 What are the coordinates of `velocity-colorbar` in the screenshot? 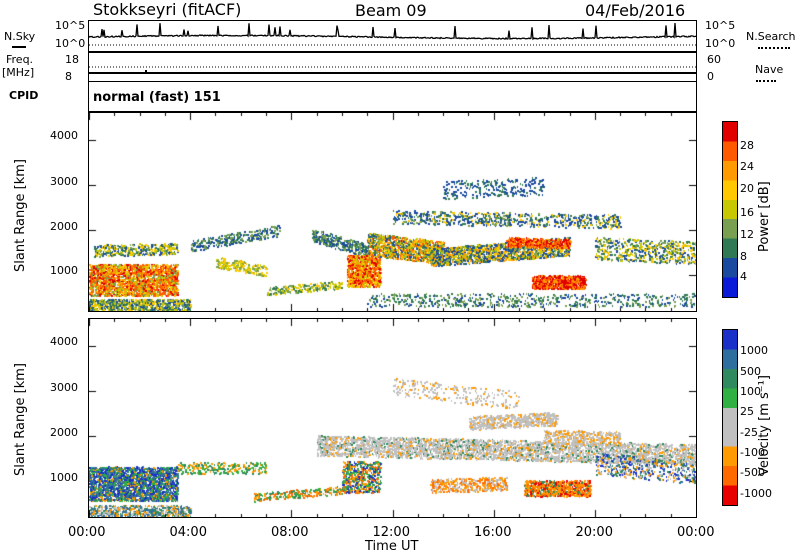 It's located at (730, 417).